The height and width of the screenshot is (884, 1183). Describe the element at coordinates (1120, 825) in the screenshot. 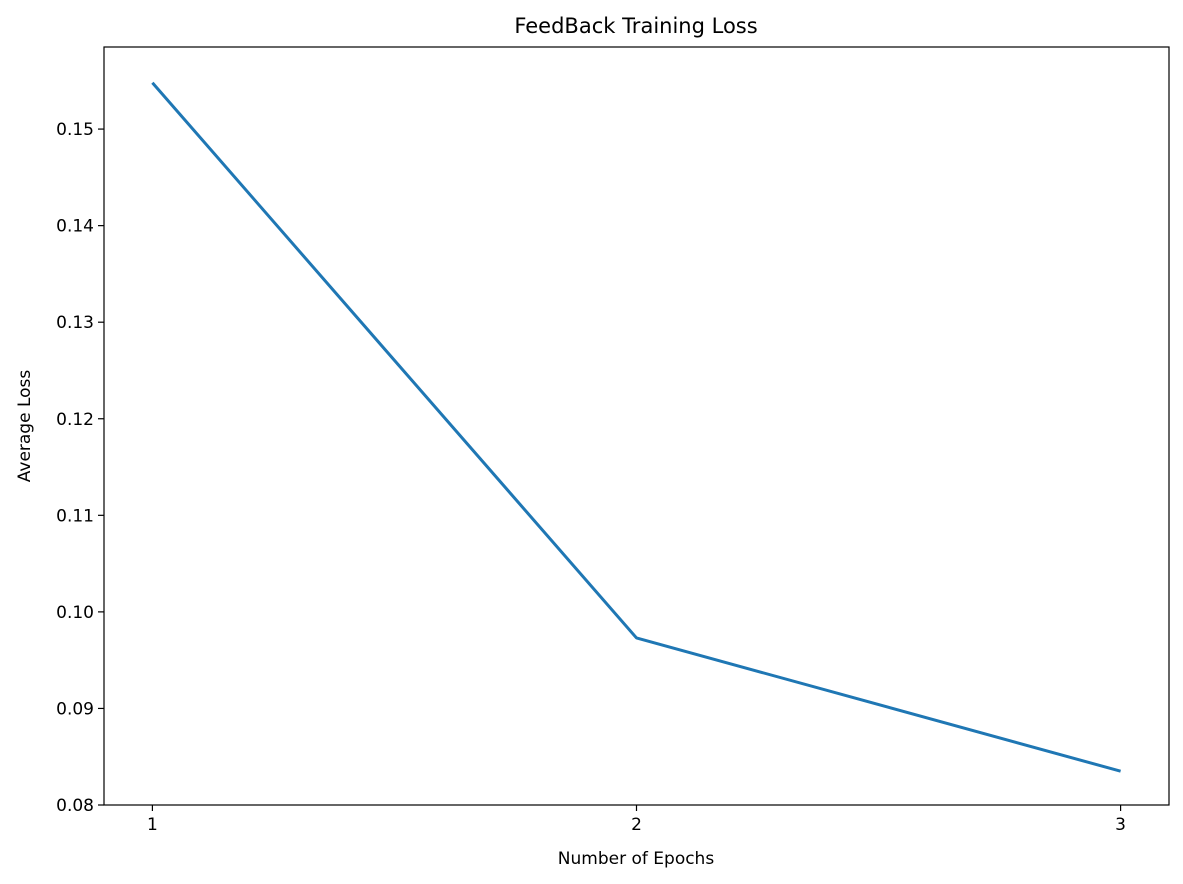

I see `x-tick-label: 3` at that location.